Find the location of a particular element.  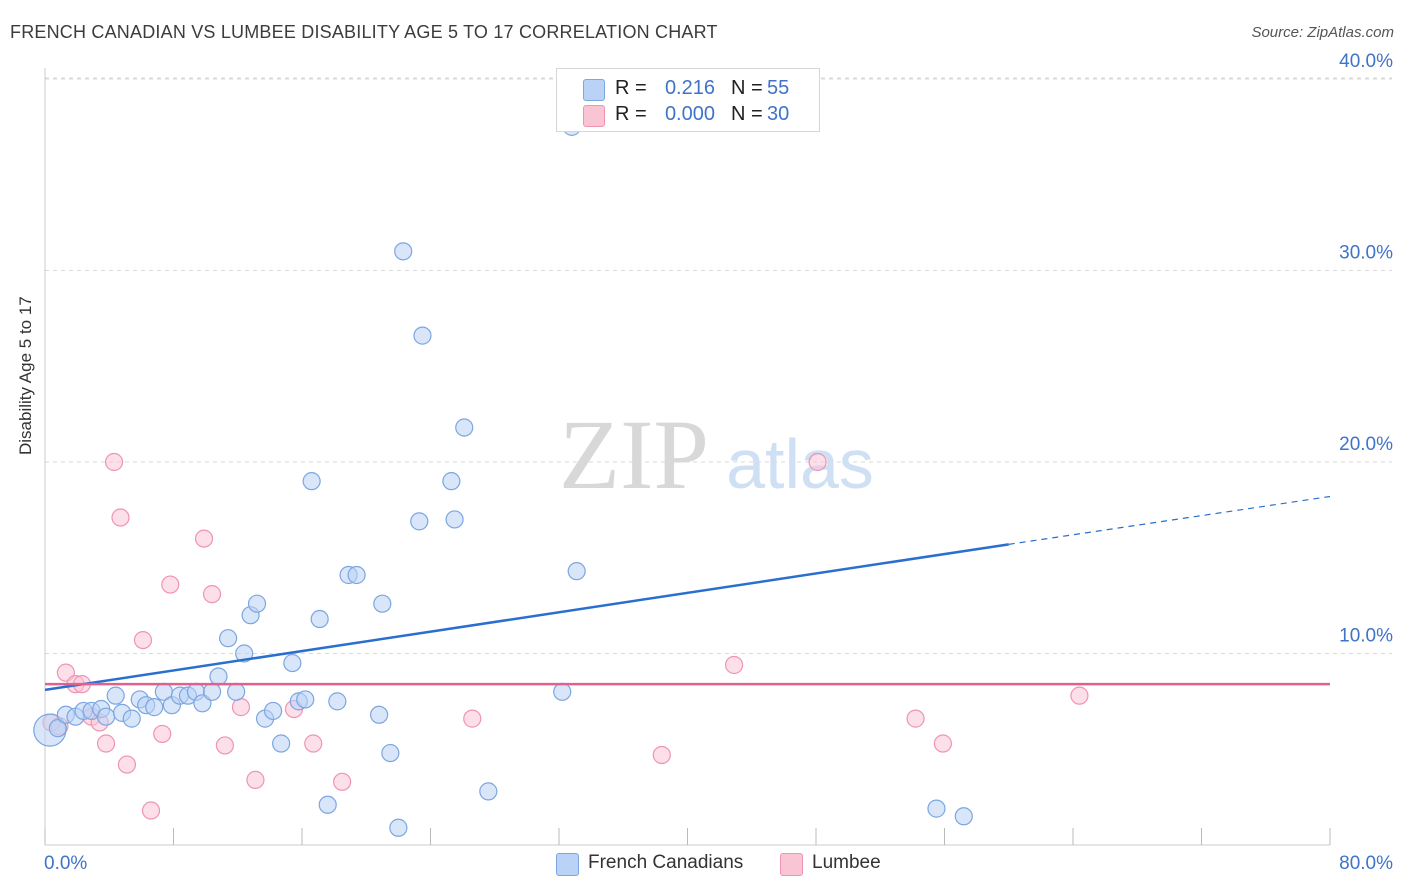

legend-r-value: 0.216 is located at coordinates (689, 88).